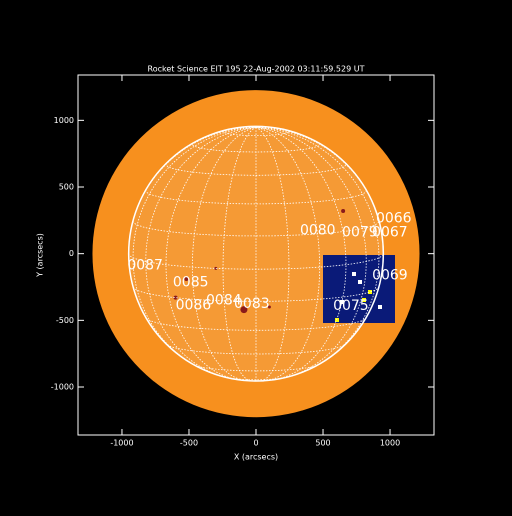  Describe the element at coordinates (256, 457) in the screenshot. I see `x-axis-label: X (arcsecs)` at that location.